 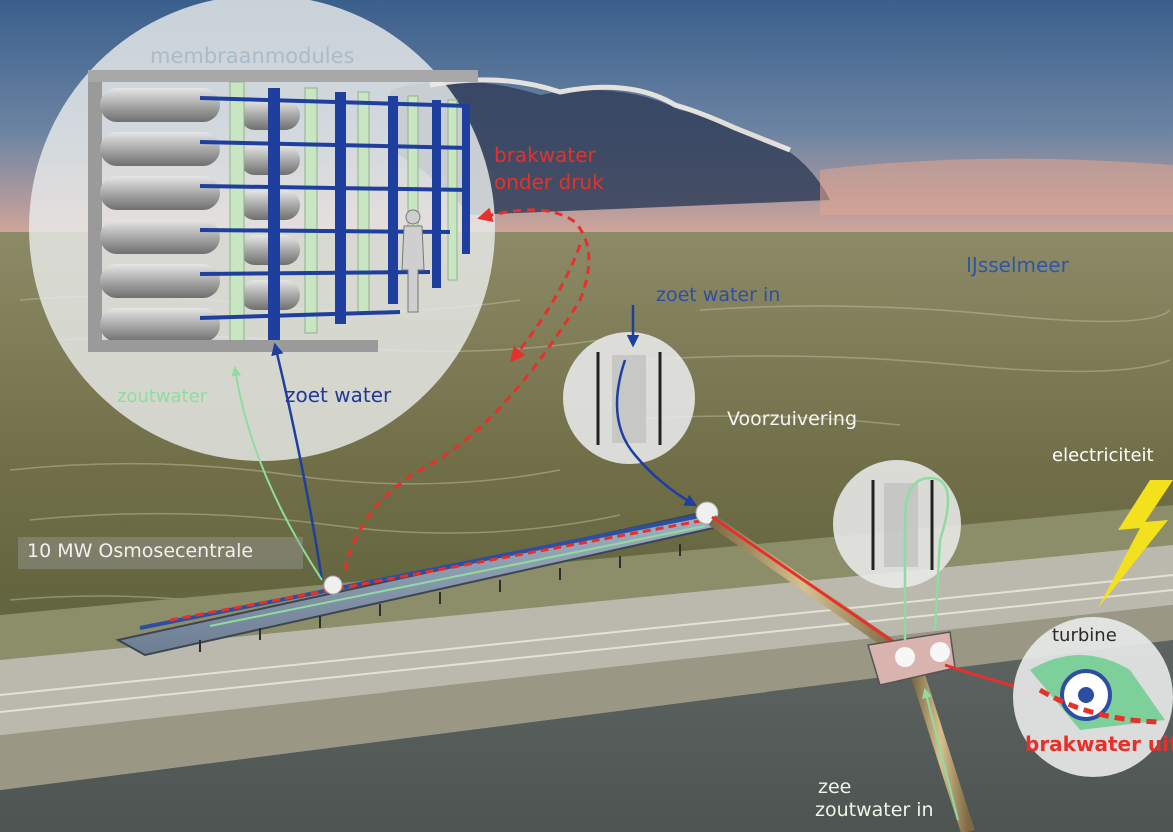 I want to click on turbine-hub, so click(x=1086, y=695).